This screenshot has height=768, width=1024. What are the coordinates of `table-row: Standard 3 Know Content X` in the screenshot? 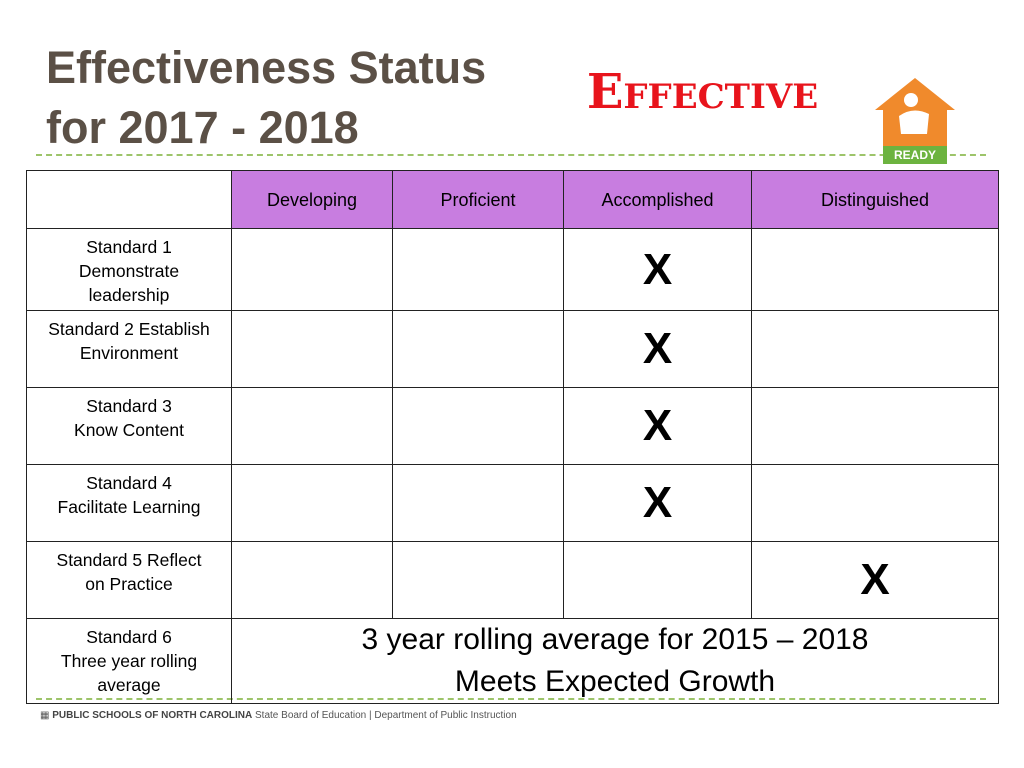 It's located at (512, 426).